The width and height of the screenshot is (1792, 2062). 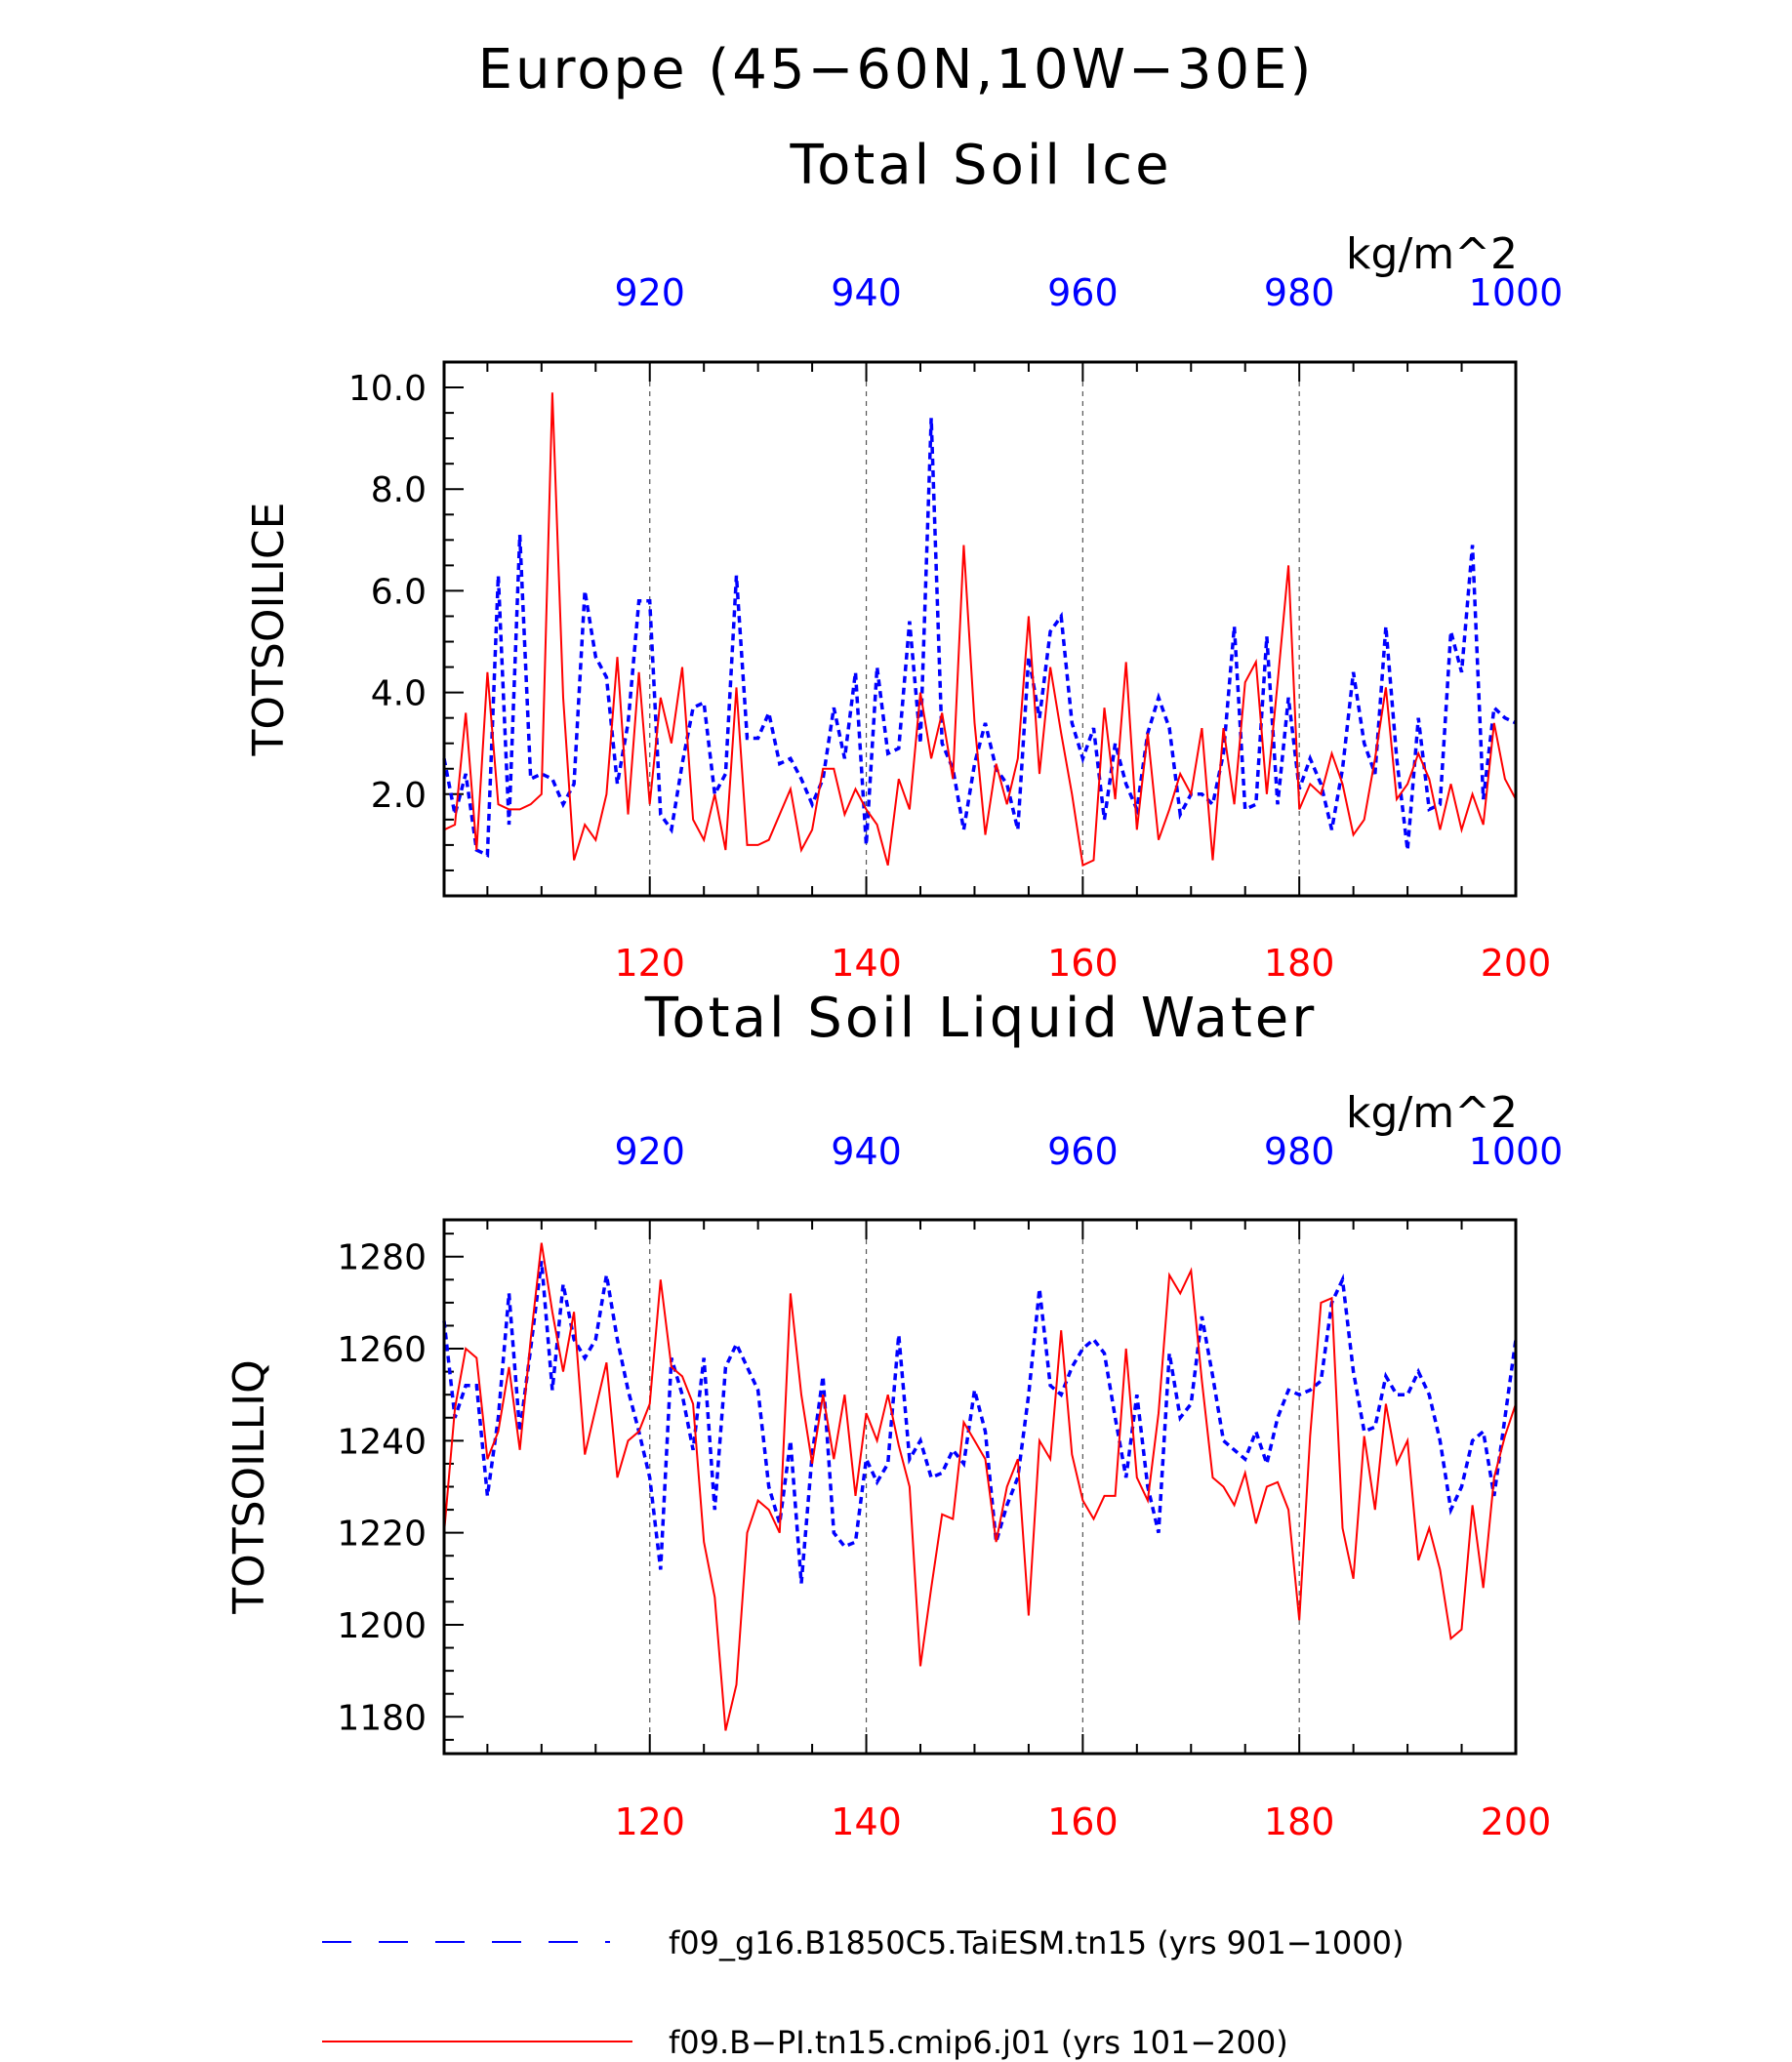 I want to click on y-tick-label: 8.0, so click(x=399, y=490).